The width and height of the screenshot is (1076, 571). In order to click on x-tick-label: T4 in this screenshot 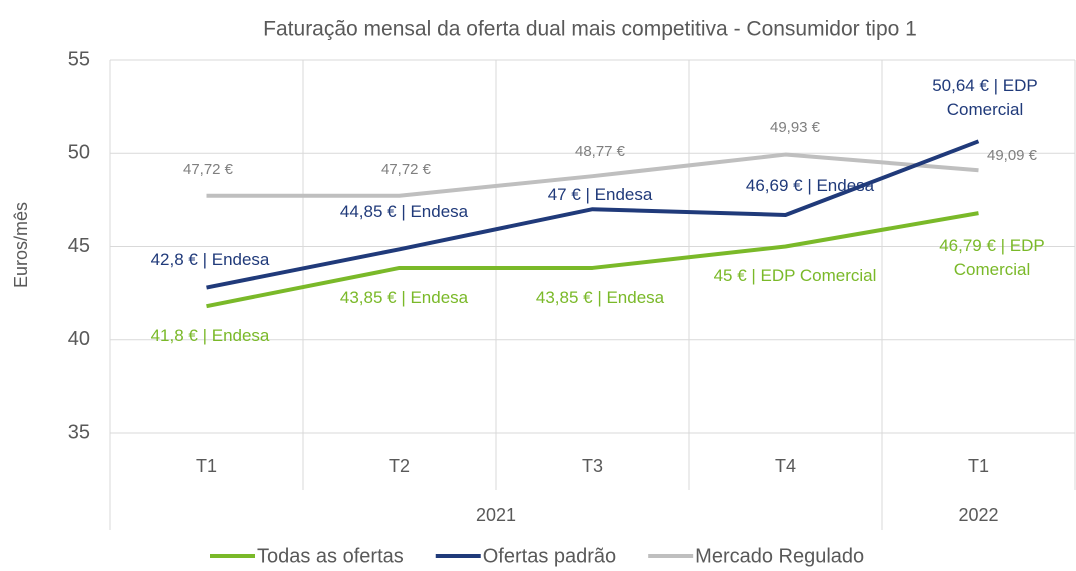, I will do `click(785, 466)`.